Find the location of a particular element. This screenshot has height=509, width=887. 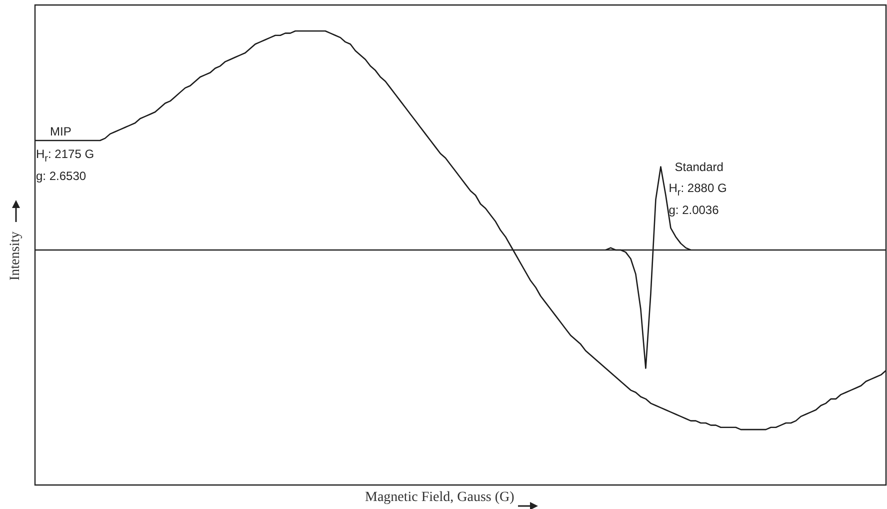

y-axis-title: Intensity is located at coordinates (16, 256).